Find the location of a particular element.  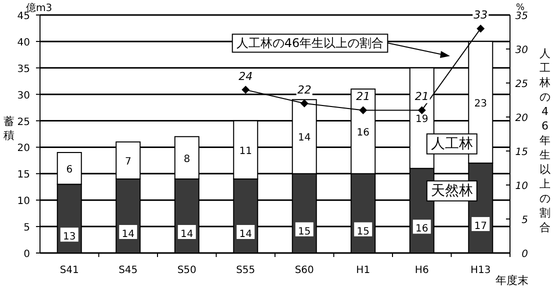

y-tick-label: 30 is located at coordinates (23, 96).